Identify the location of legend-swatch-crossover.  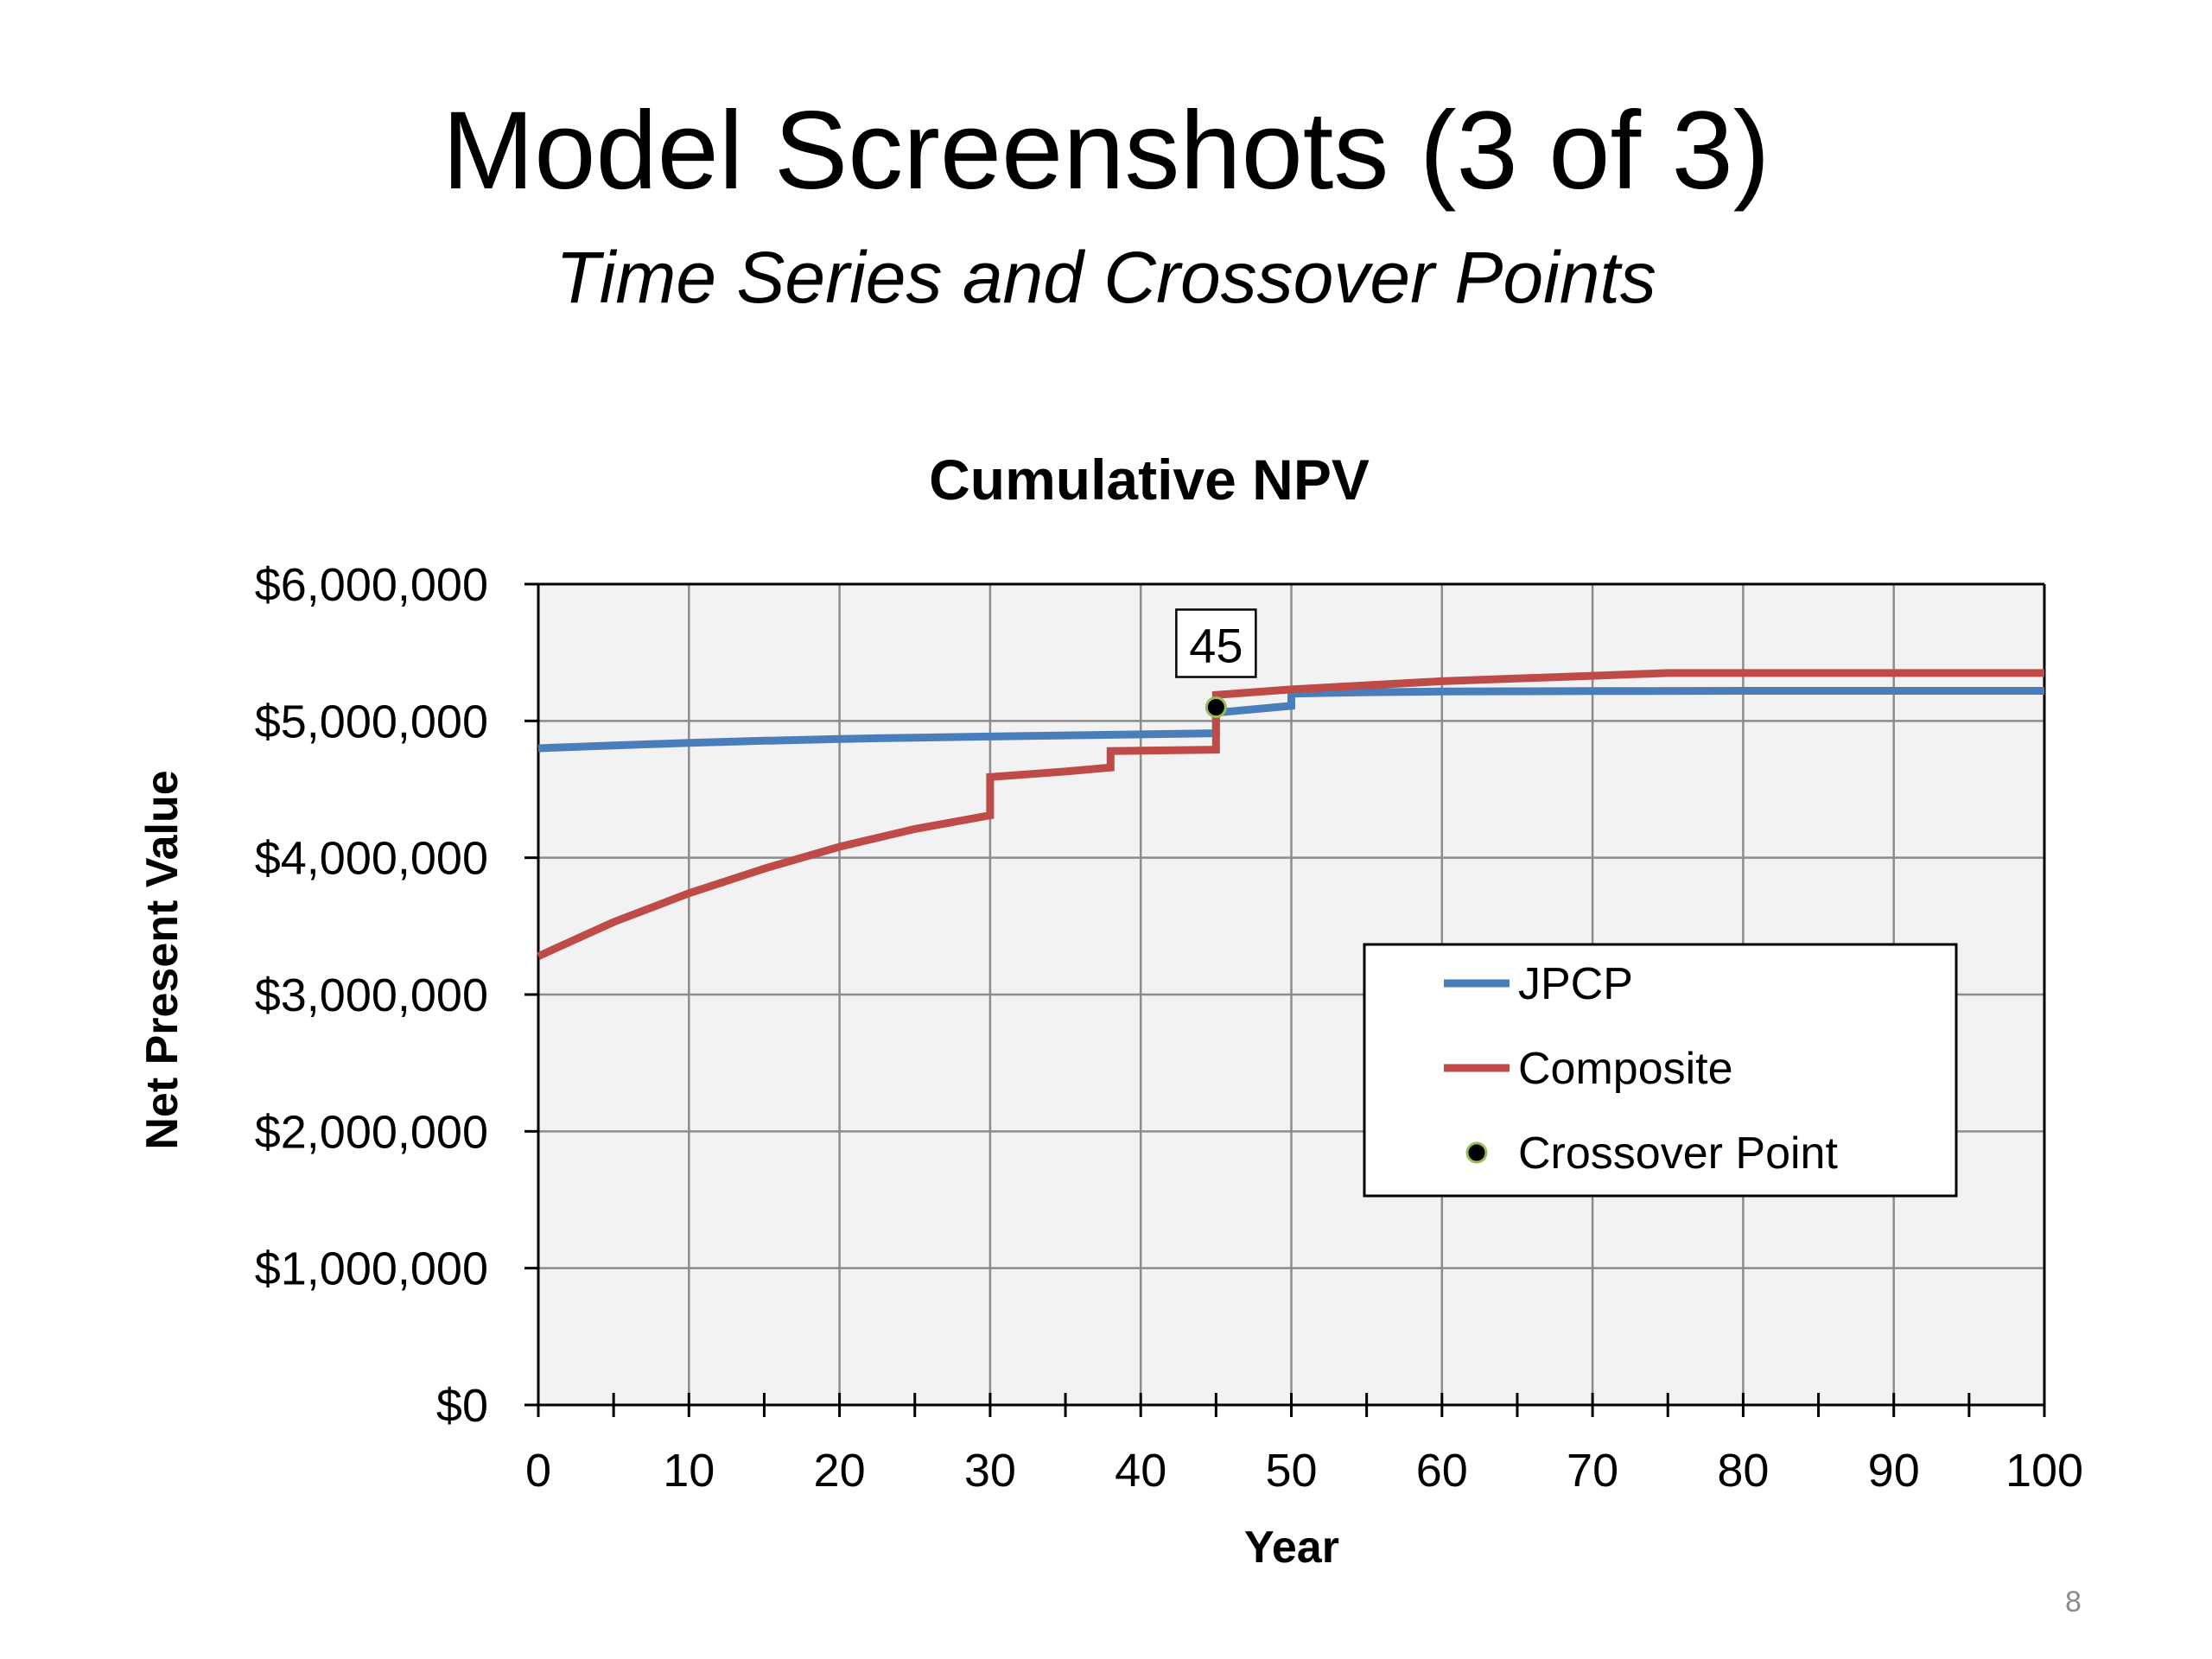
(1476, 1152).